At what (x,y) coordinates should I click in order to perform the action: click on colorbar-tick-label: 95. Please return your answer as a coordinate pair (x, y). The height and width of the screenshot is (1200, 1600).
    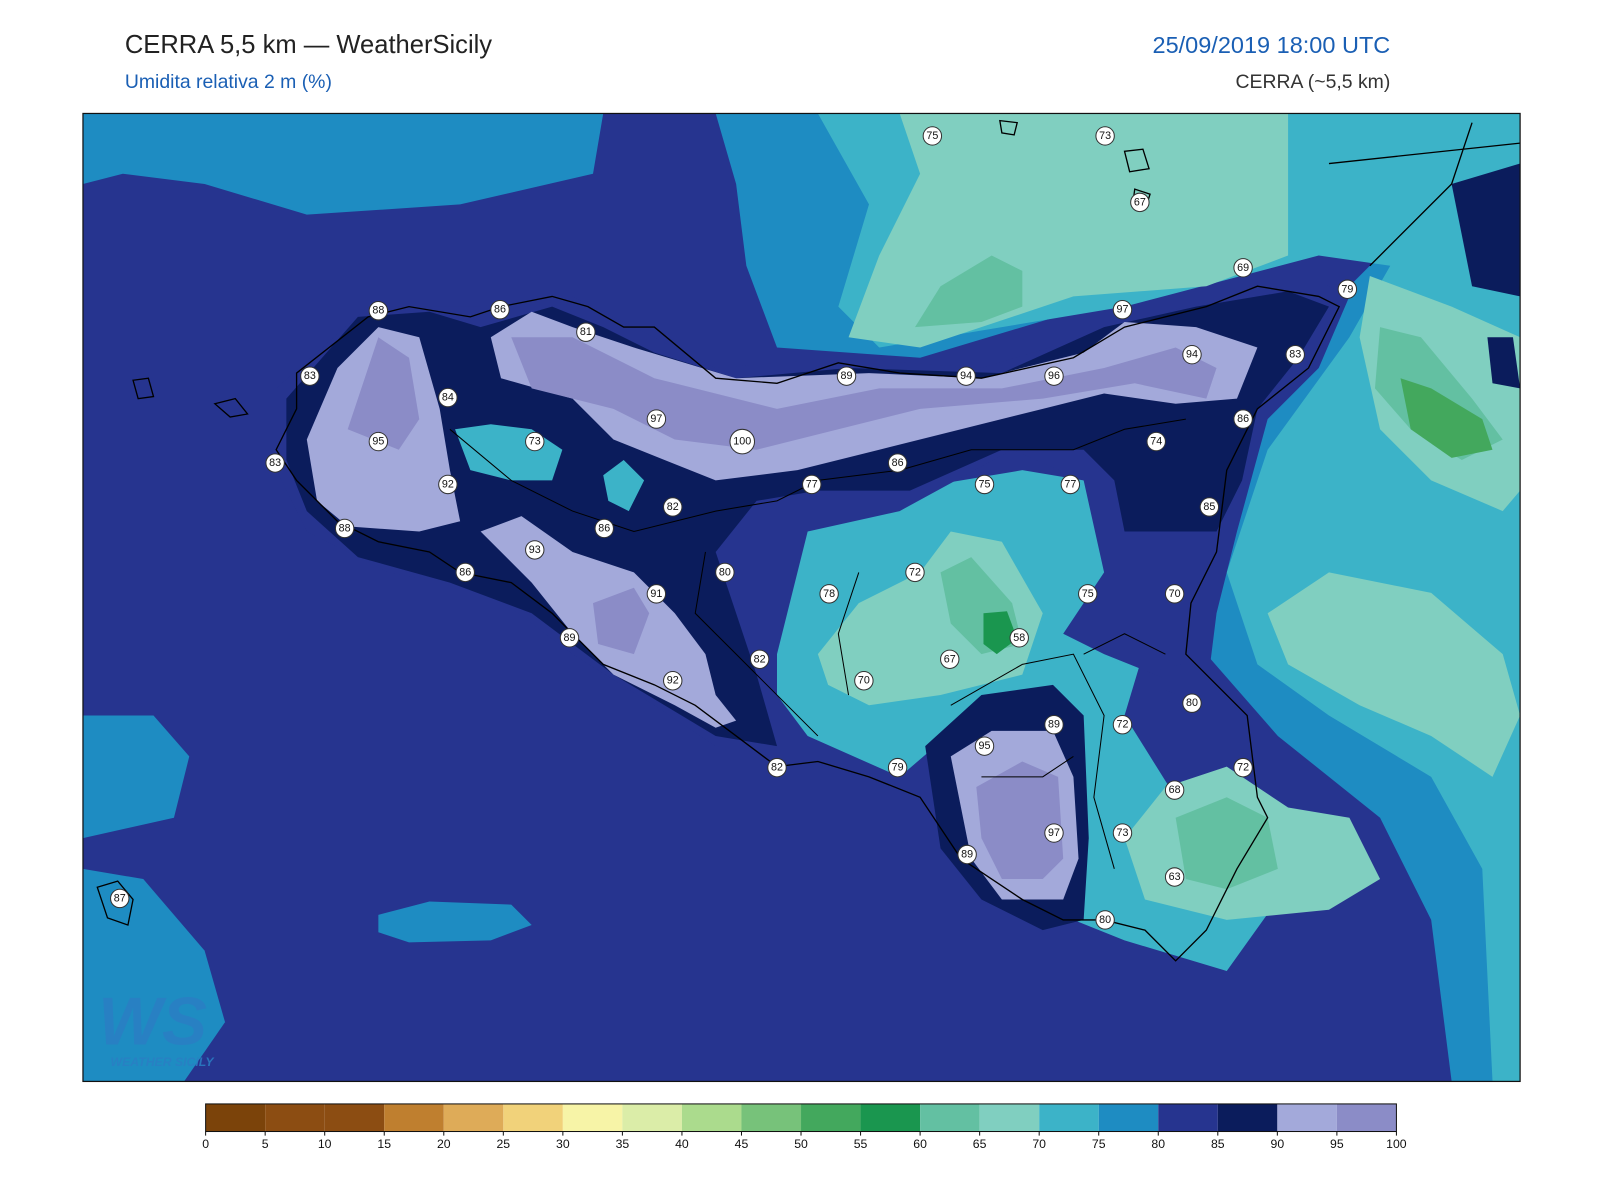
    Looking at the image, I should click on (1337, 1144).